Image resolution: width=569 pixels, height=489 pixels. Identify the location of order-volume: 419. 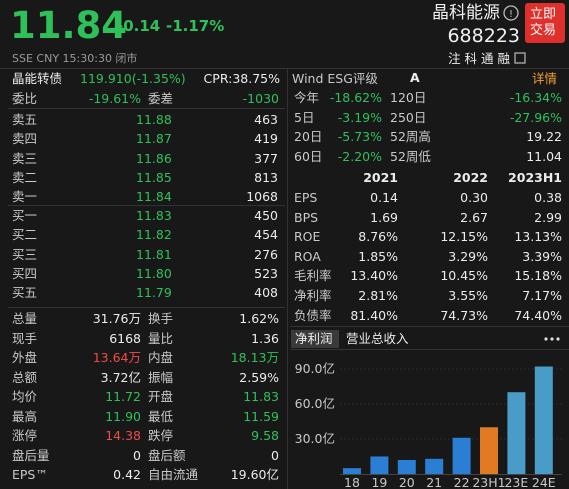
(266, 139).